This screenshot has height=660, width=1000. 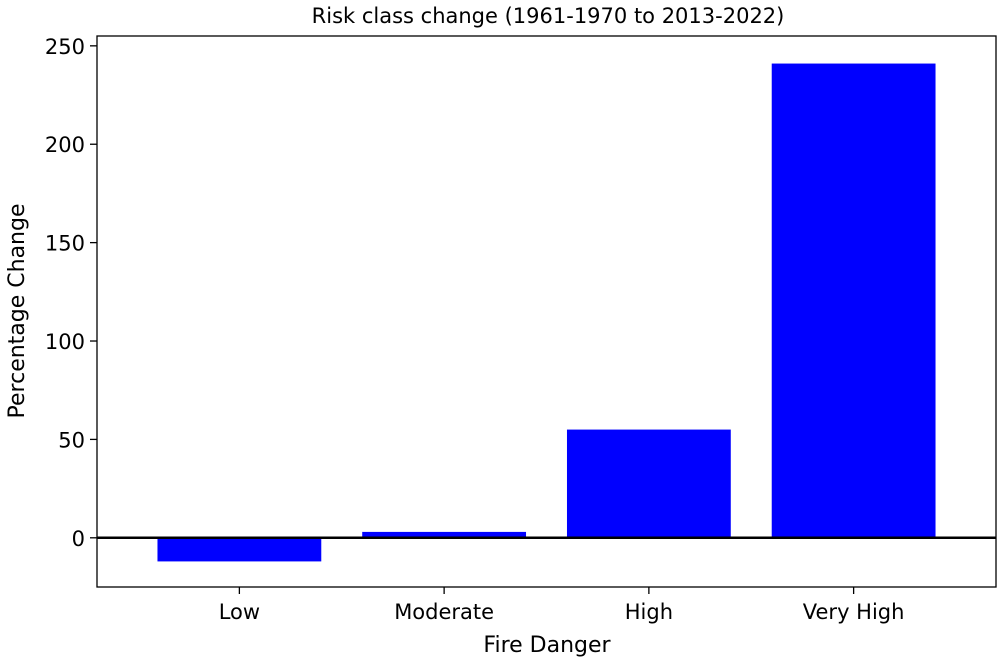 I want to click on x-tick-label: Very High, so click(x=854, y=612).